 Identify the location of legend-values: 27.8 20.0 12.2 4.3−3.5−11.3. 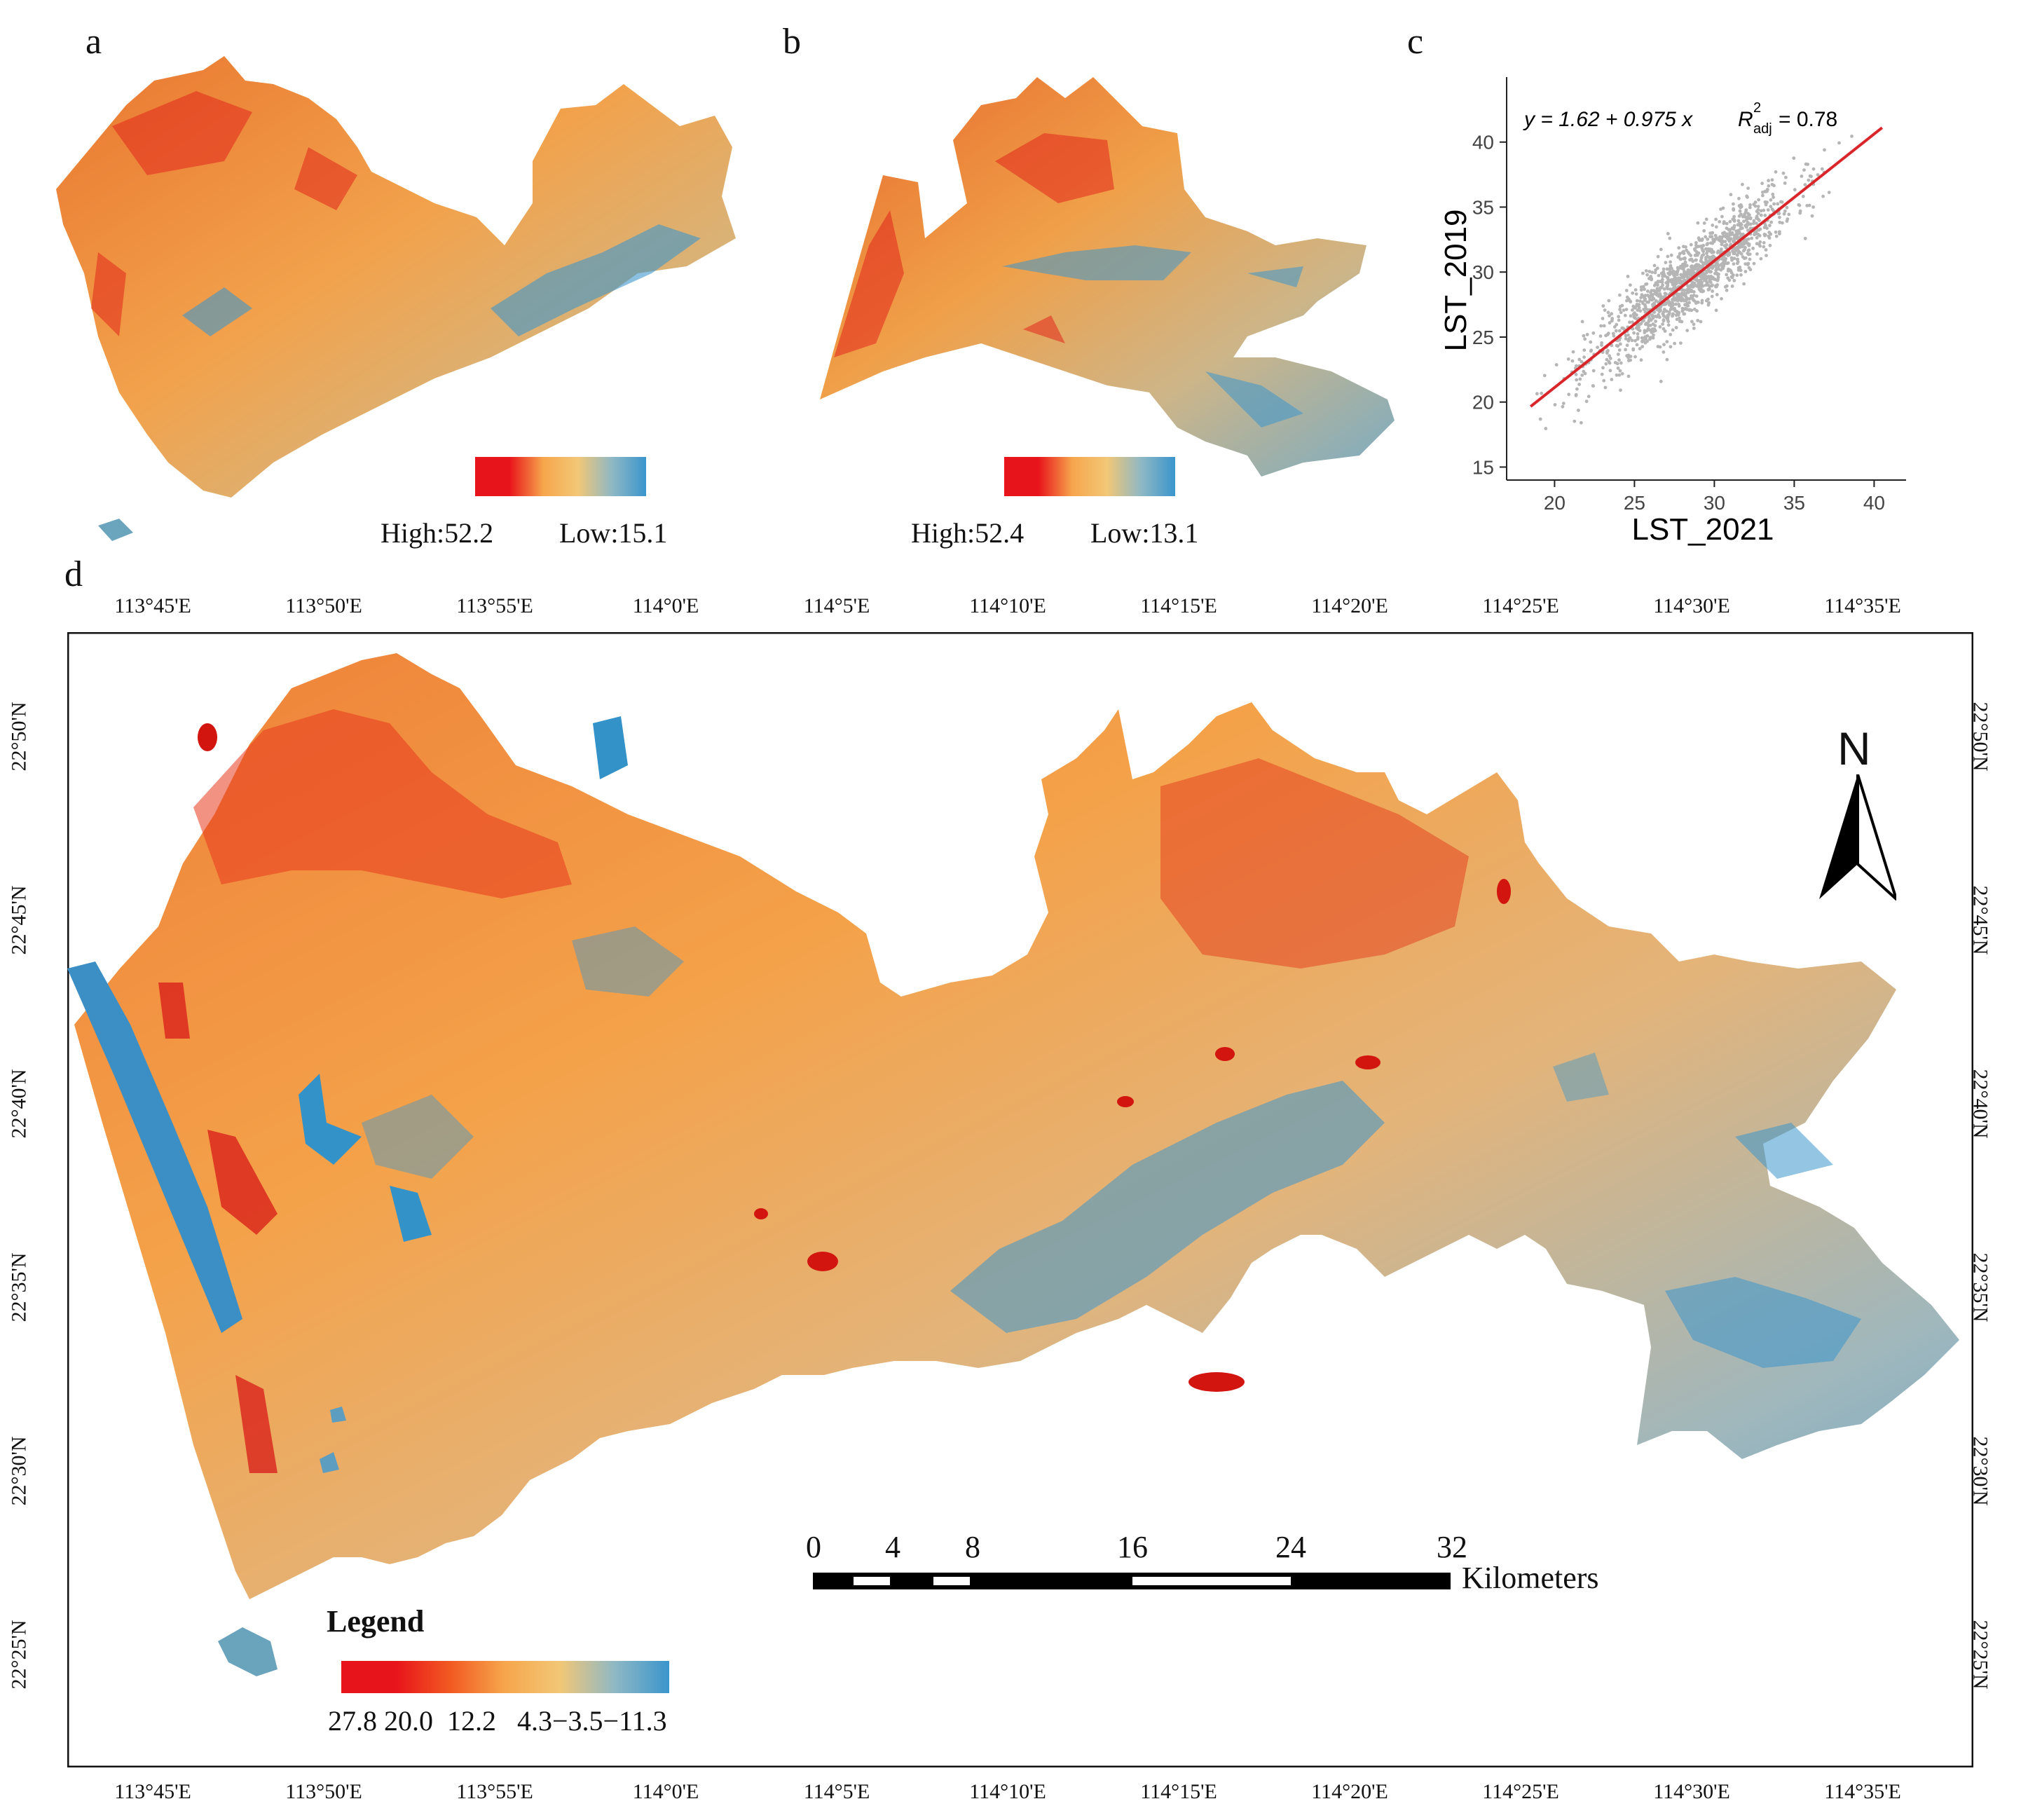
(497, 1721).